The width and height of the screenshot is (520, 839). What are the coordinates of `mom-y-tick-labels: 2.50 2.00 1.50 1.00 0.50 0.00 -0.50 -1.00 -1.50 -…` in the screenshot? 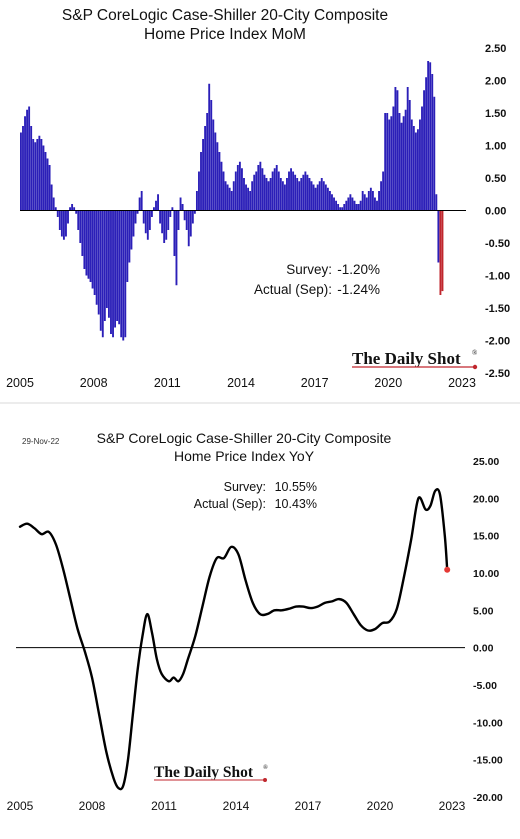 It's located at (497, 211).